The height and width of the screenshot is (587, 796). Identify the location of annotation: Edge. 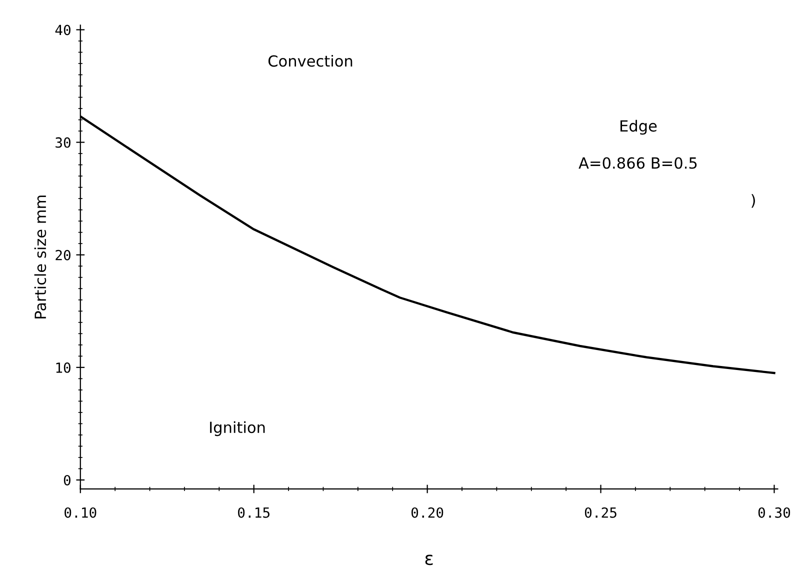
(638, 127).